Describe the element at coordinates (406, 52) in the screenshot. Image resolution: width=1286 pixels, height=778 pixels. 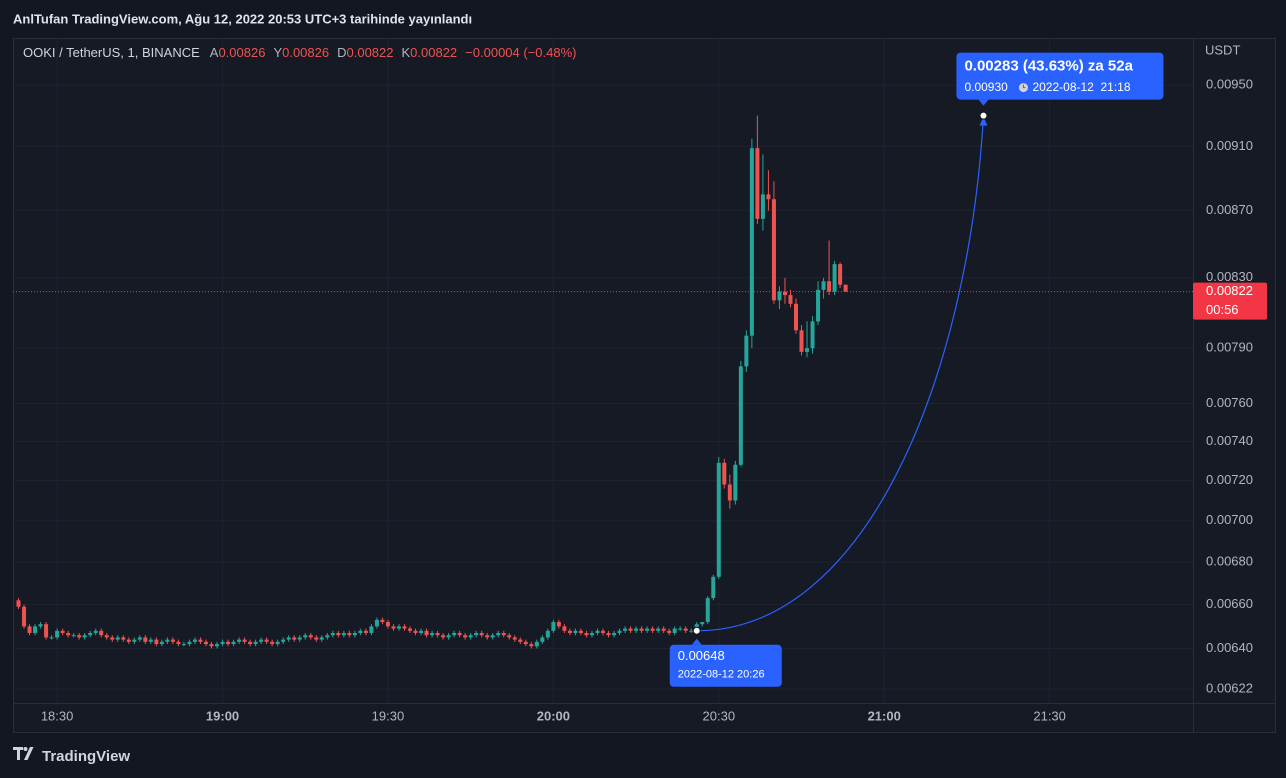
I see `legend-key: K` at that location.